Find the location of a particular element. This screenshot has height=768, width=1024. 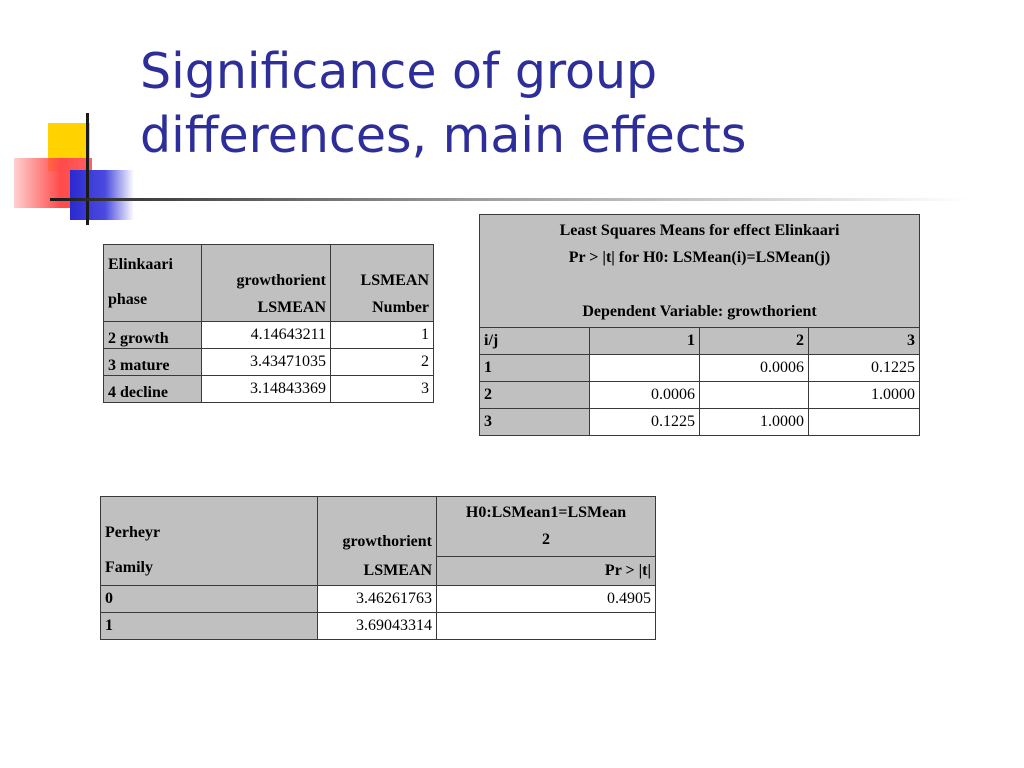

table-row: 2 0.0006 1.0000 is located at coordinates (699, 395).